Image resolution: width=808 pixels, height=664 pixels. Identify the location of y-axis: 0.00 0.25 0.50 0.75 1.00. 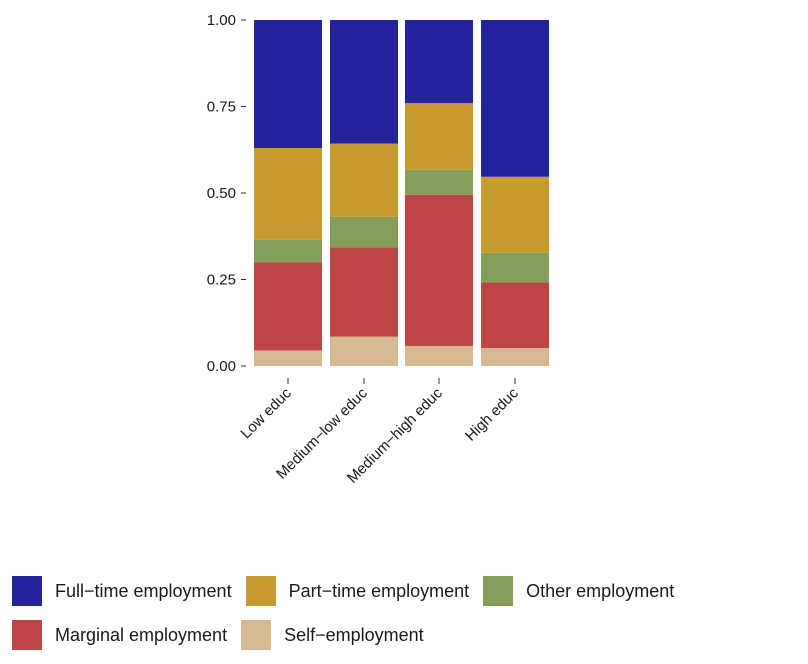
(226, 193).